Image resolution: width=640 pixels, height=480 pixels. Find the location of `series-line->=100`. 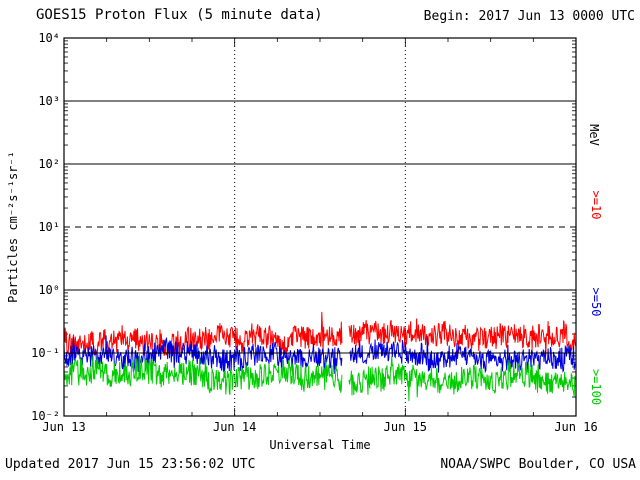

series-line->=100 is located at coordinates (319, 377).